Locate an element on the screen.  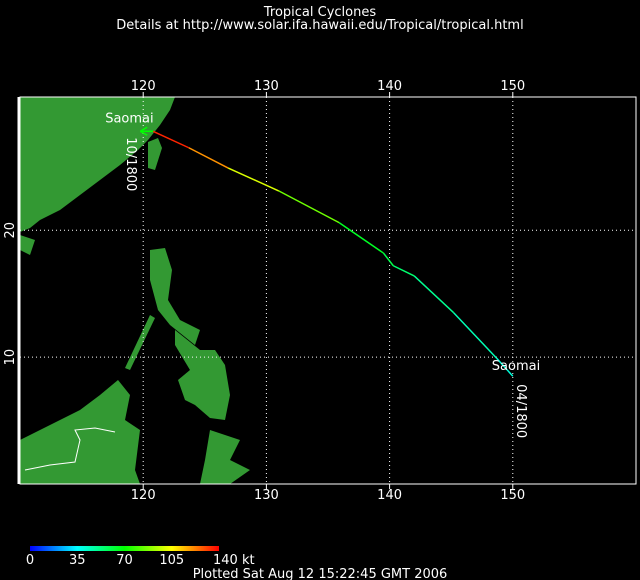
colorbar-label: 0 is located at coordinates (30, 560).